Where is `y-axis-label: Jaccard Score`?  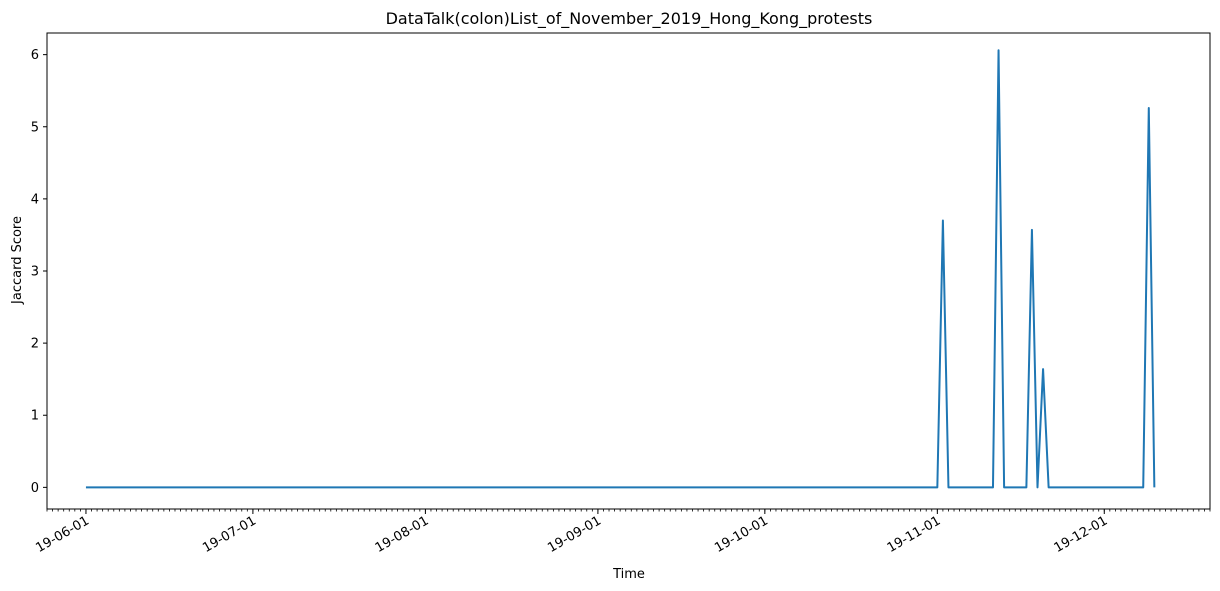 y-axis-label: Jaccard Score is located at coordinates (17, 260).